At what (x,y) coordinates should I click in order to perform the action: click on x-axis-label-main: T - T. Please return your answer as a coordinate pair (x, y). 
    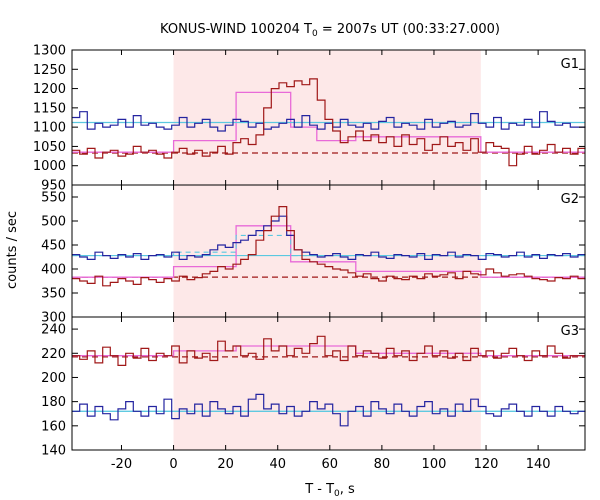
    Looking at the image, I should click on (319, 489).